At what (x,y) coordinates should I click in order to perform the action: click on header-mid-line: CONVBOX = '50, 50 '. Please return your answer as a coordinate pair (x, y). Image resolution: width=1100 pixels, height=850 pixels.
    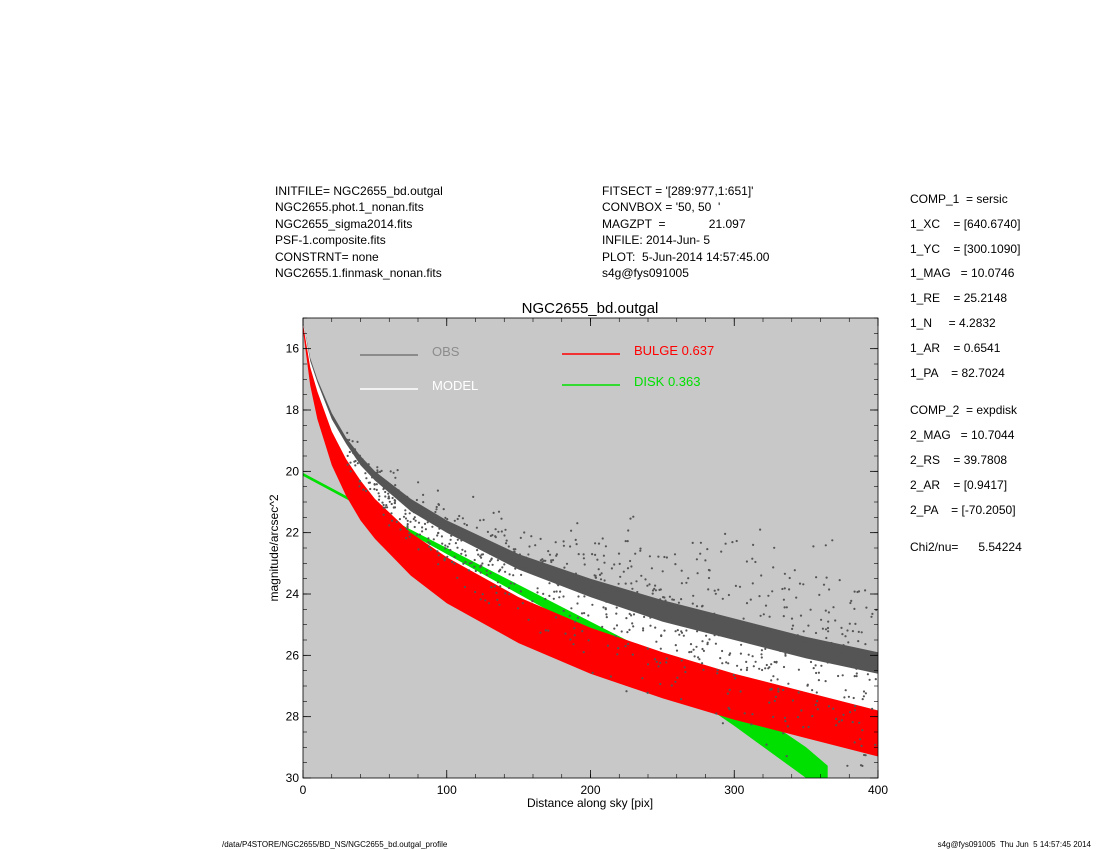
    Looking at the image, I should click on (661, 207).